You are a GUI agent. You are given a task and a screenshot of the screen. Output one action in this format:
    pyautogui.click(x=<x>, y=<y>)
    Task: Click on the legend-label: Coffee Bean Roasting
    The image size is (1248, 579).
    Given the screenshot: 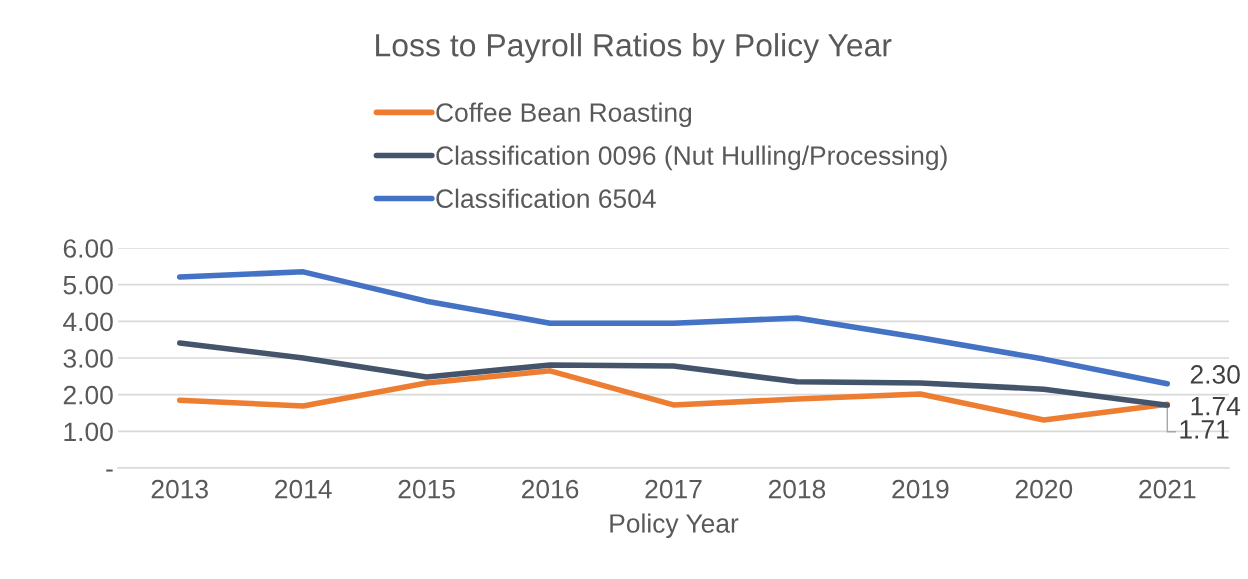 What is the action you would take?
    pyautogui.click(x=564, y=115)
    